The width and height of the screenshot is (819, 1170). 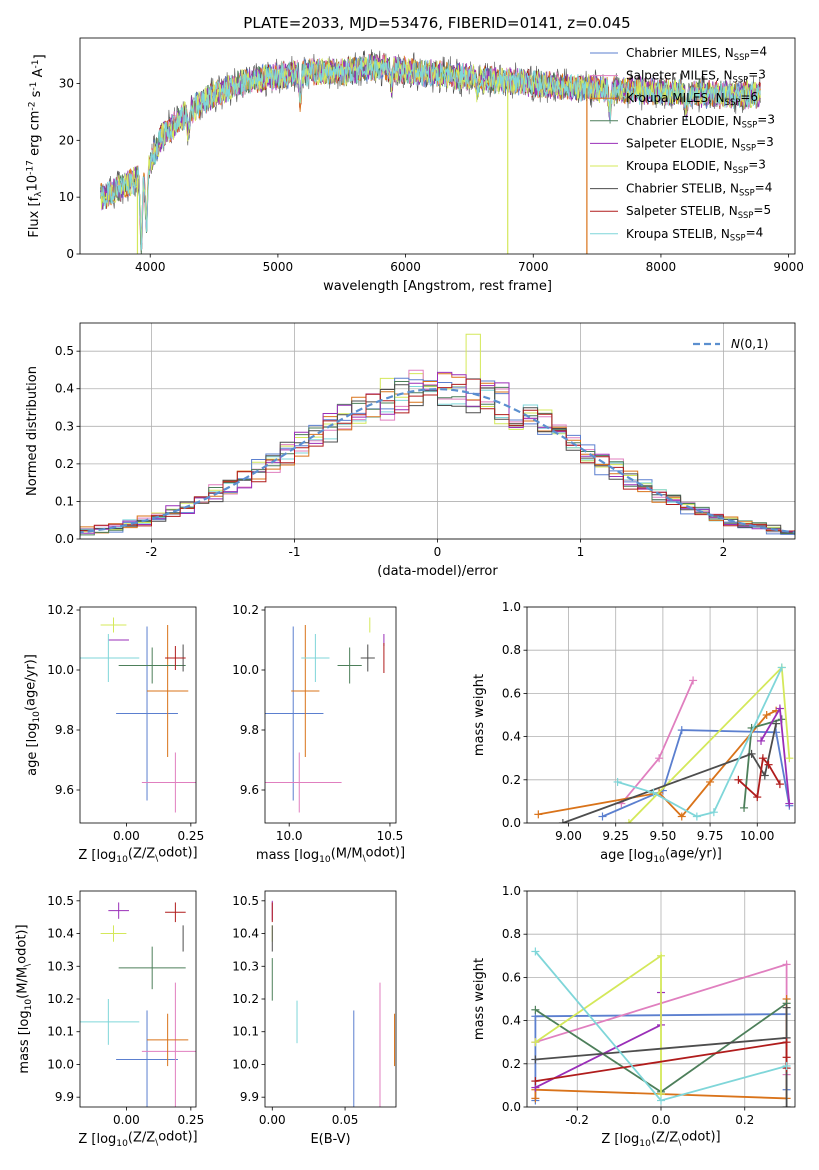 I want to click on x-tick-label: -2, so click(x=152, y=552).